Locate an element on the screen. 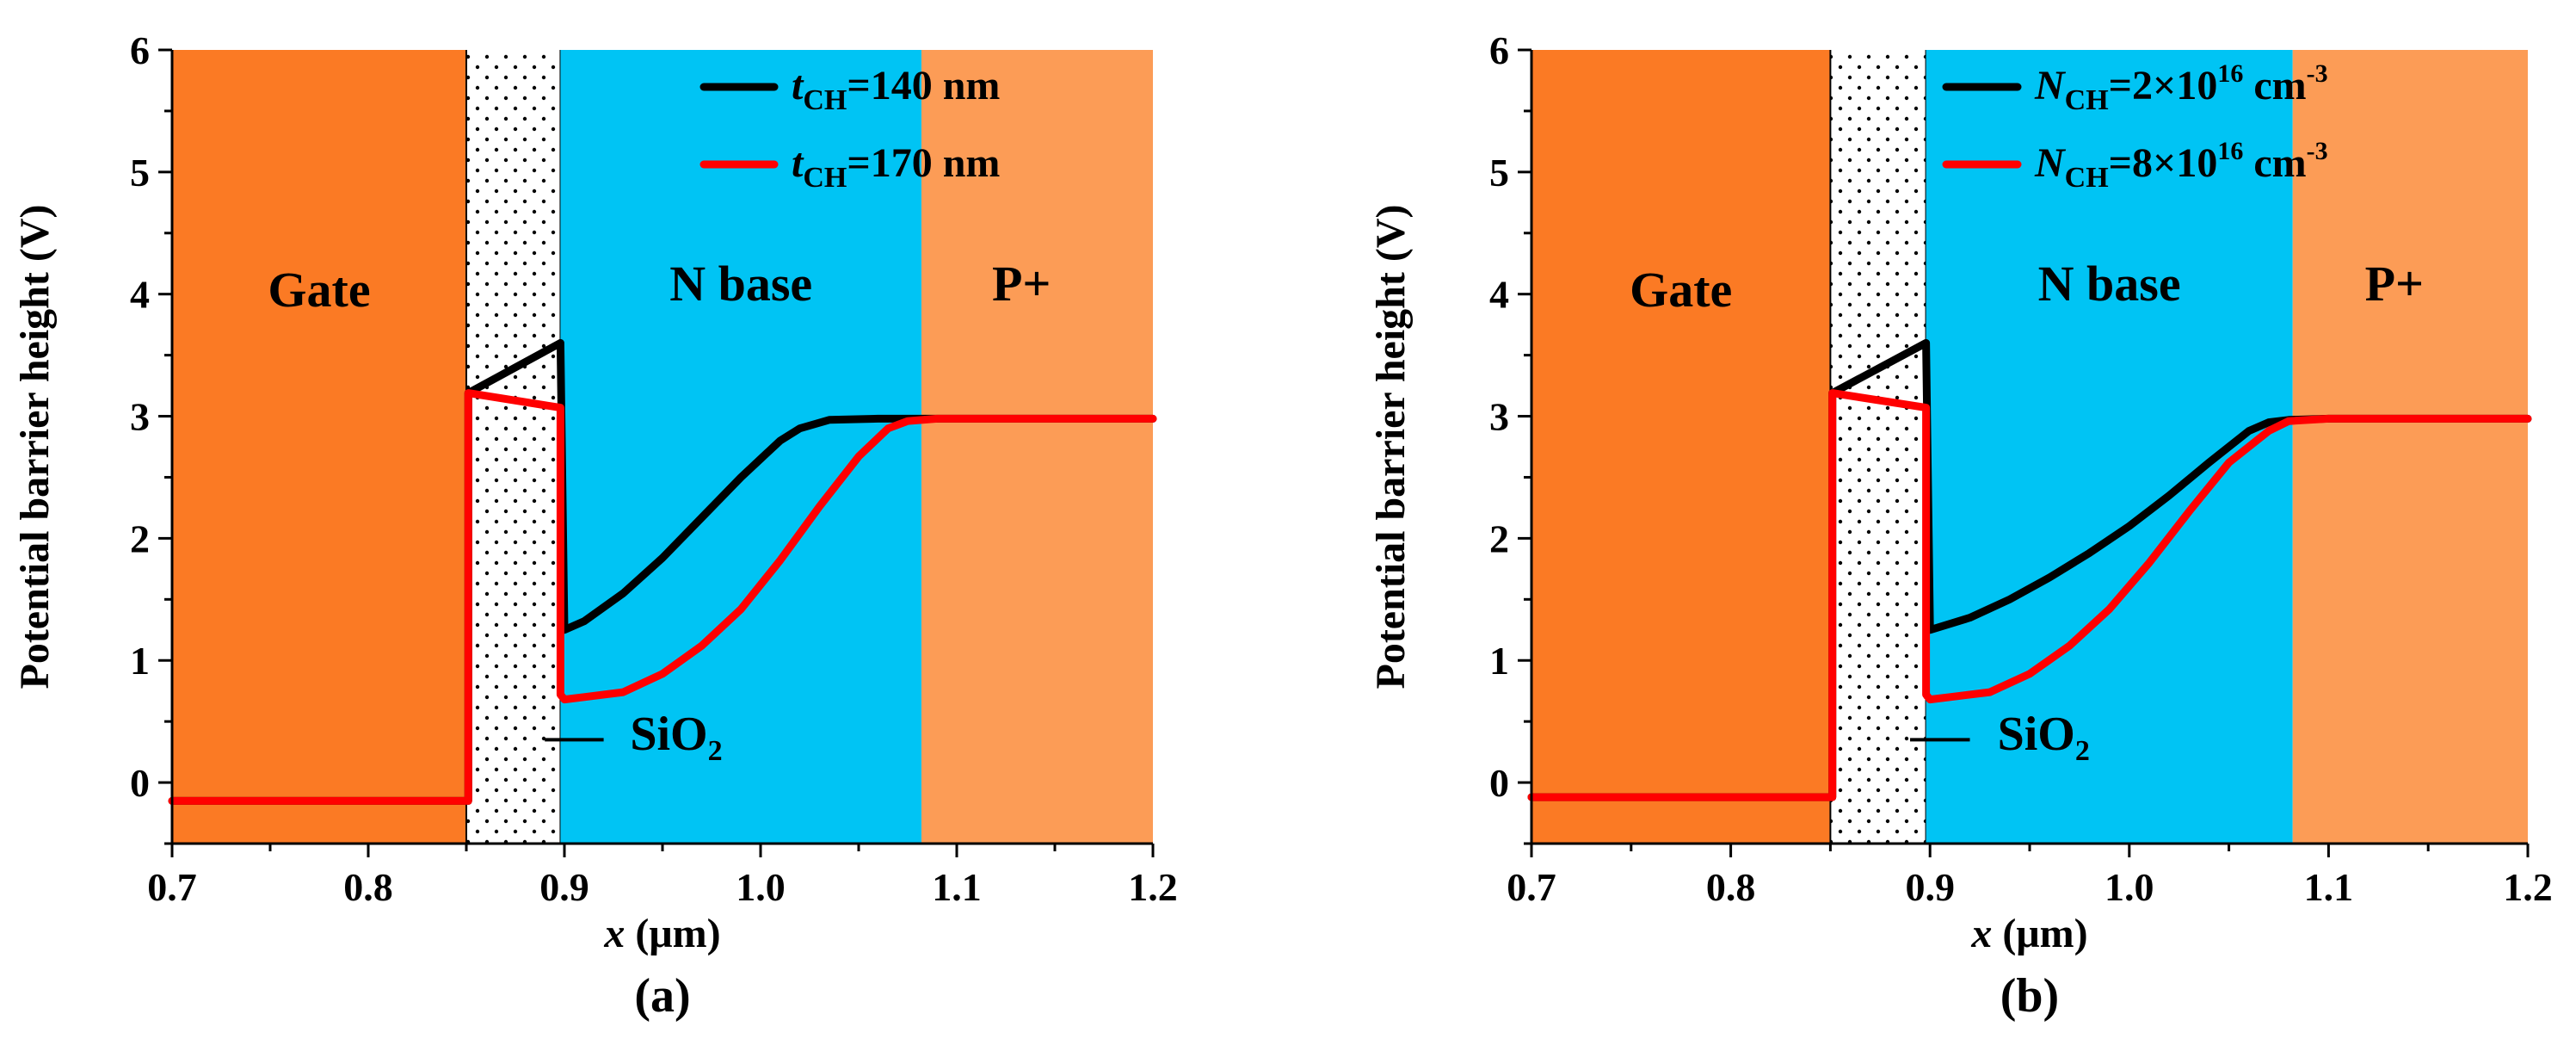 The width and height of the screenshot is (2576, 1045). legend-label-black: NCH=2×1016 cm-3 is located at coordinates (2181, 88).